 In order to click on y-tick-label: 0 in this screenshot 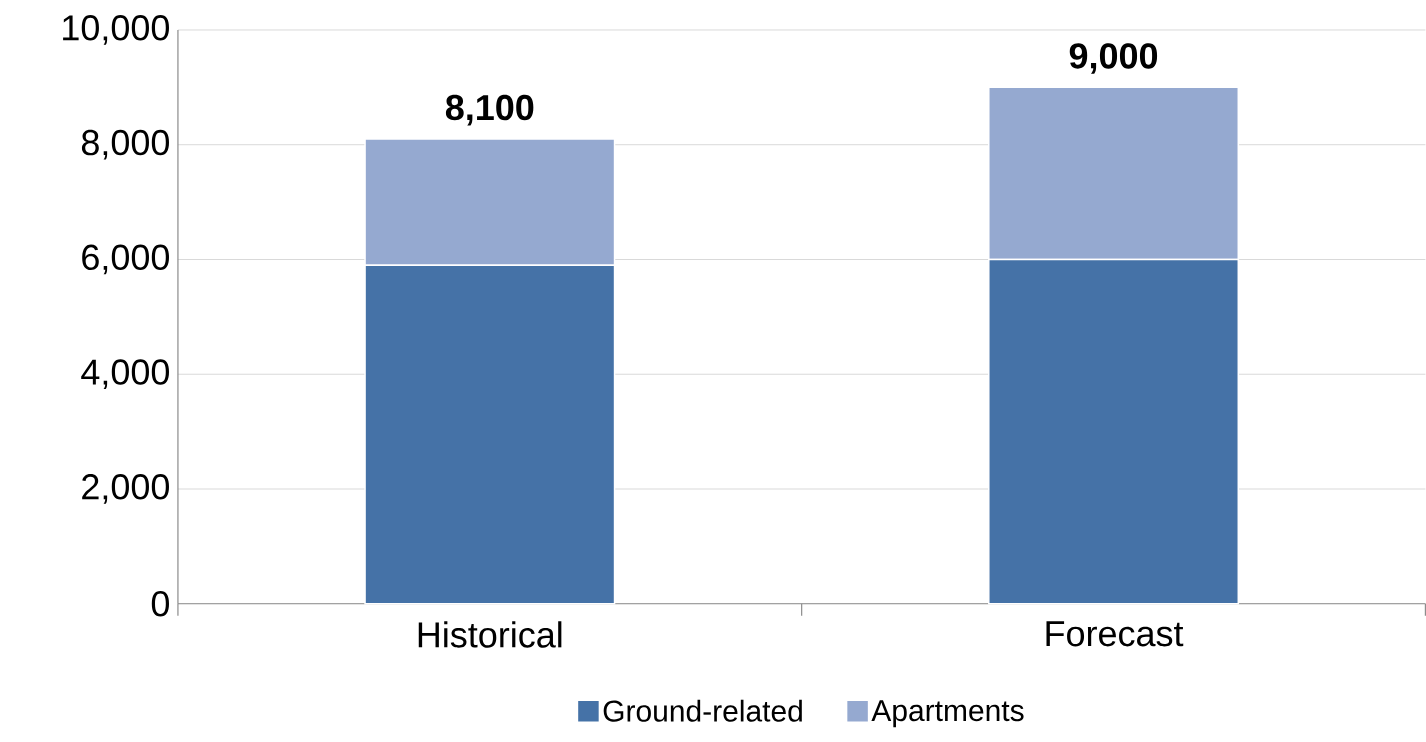, I will do `click(160, 604)`.